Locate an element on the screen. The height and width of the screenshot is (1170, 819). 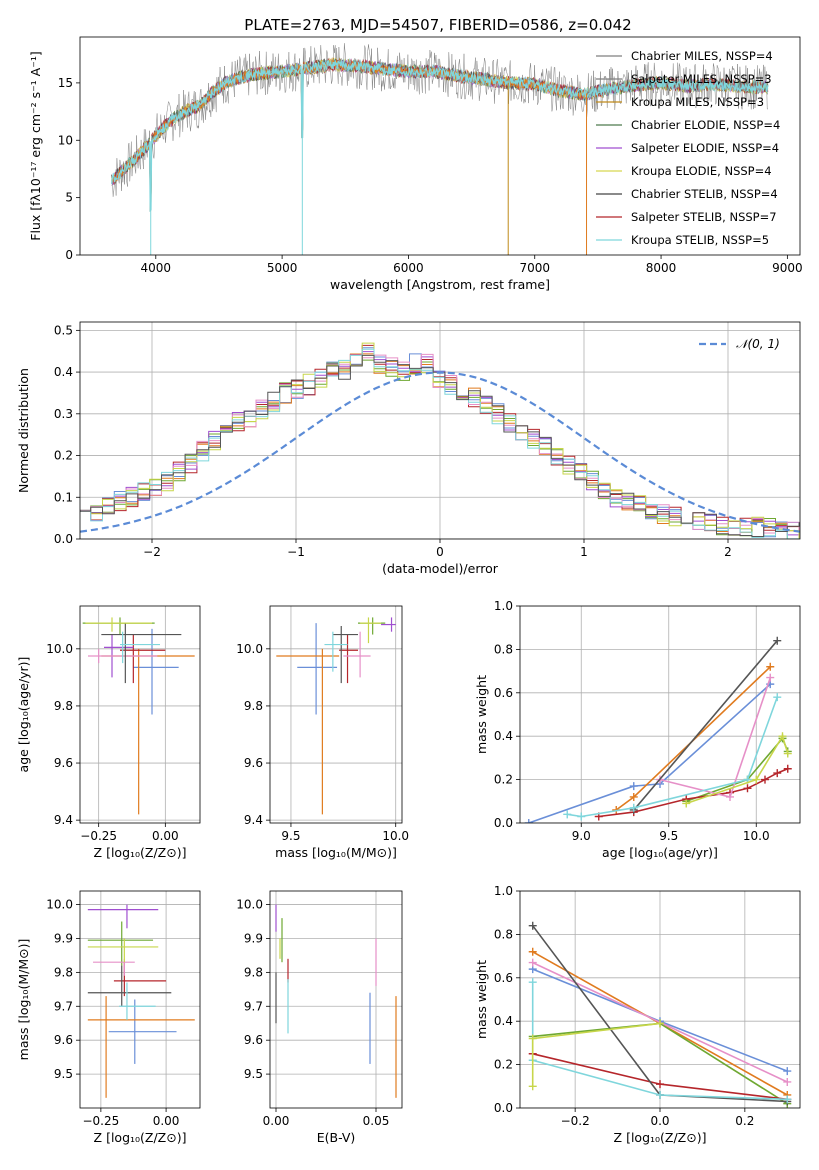
y-tick-label: 5 is located at coordinates (69, 198).